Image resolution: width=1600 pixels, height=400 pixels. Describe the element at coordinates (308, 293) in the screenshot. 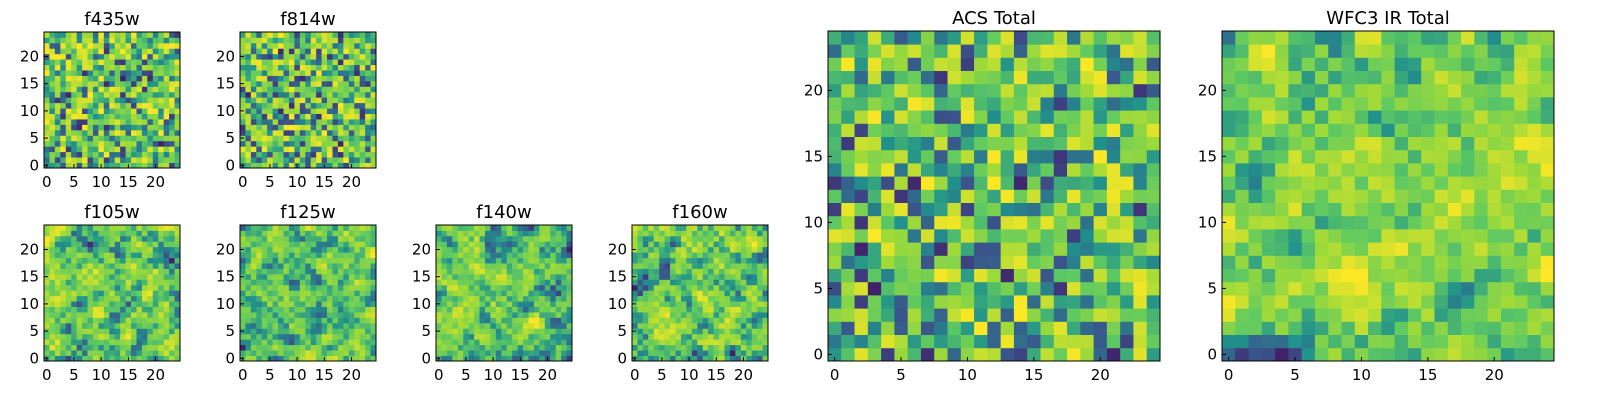

I see `plot-frame` at that location.